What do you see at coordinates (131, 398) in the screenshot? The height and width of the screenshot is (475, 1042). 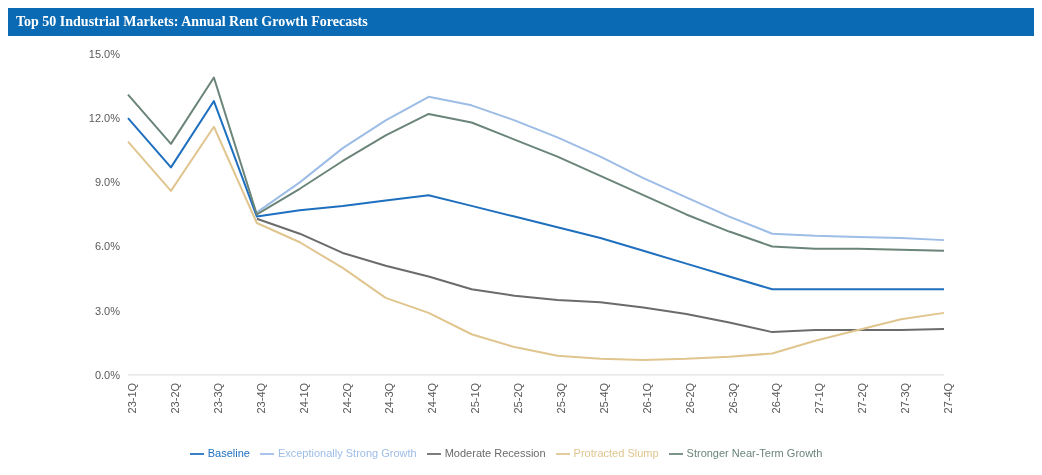 I see `x-tick-label: 23-1Q` at bounding box center [131, 398].